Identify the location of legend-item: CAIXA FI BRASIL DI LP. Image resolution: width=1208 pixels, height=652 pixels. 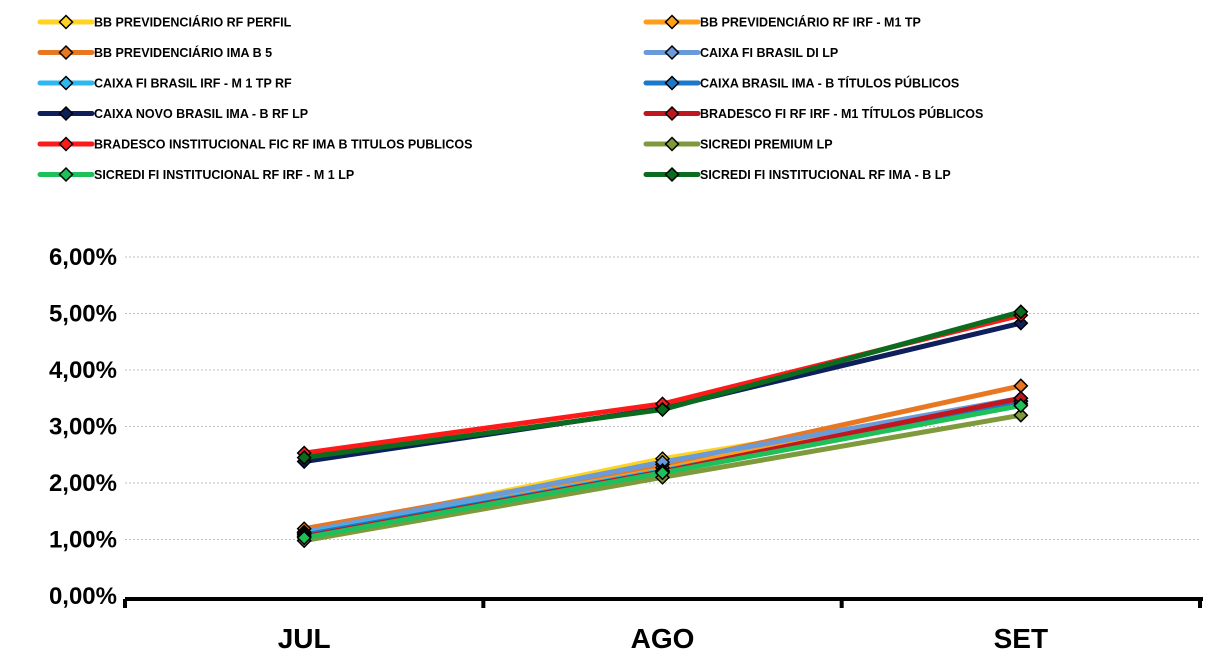
(740, 52).